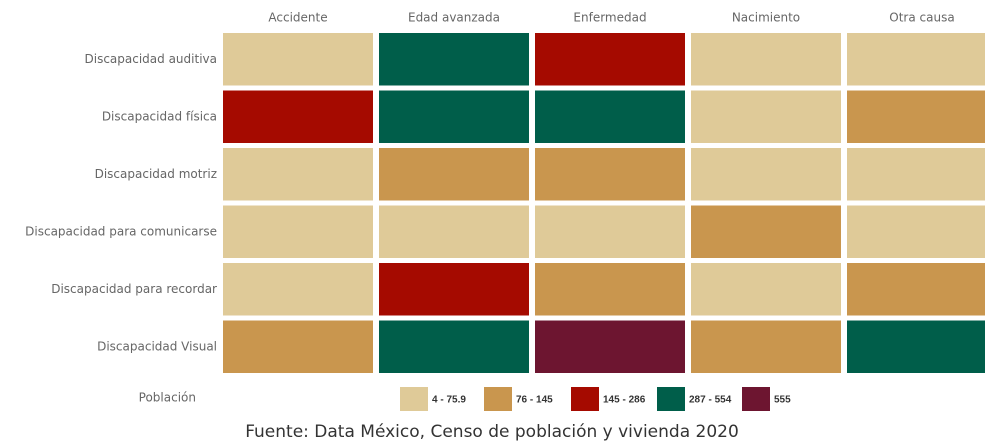 The image size is (985, 448). Describe the element at coordinates (782, 400) in the screenshot. I see `legend-label: 555` at that location.